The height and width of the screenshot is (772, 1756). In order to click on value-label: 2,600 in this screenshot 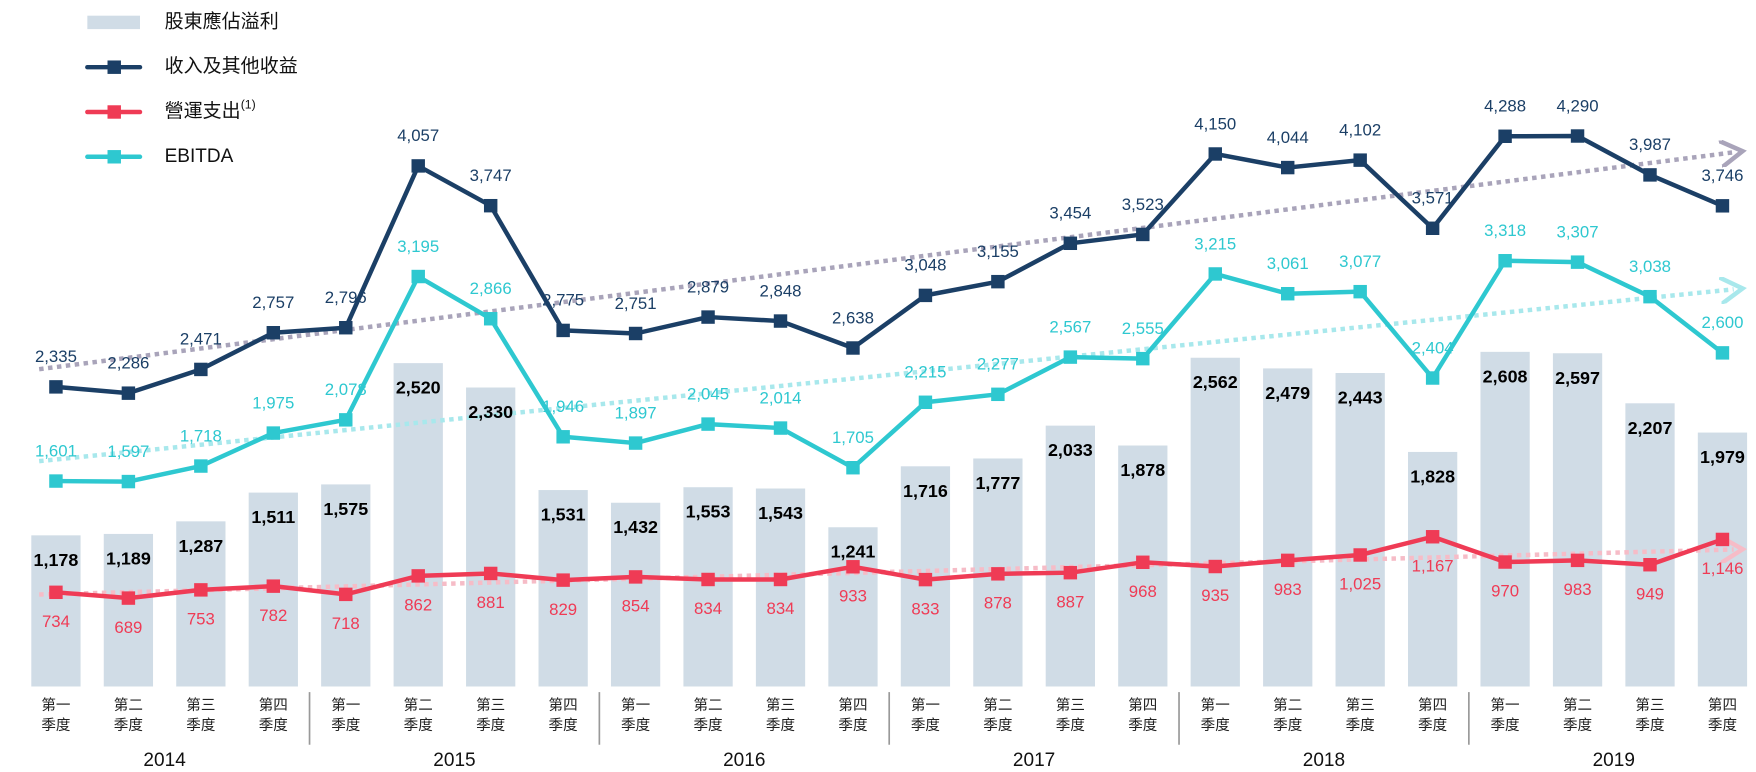, I will do `click(1722, 322)`.